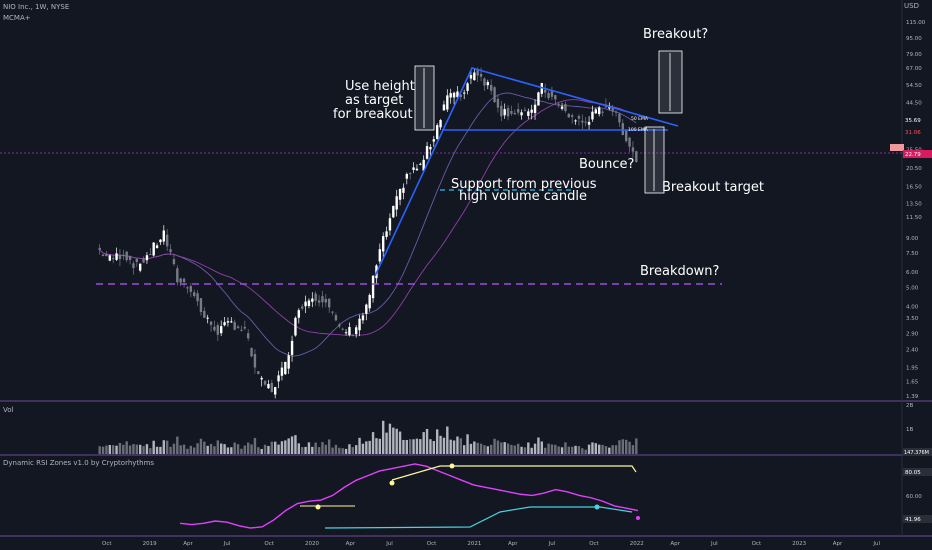  Describe the element at coordinates (150, 544) in the screenshot. I see `time-tick: 2019` at that location.